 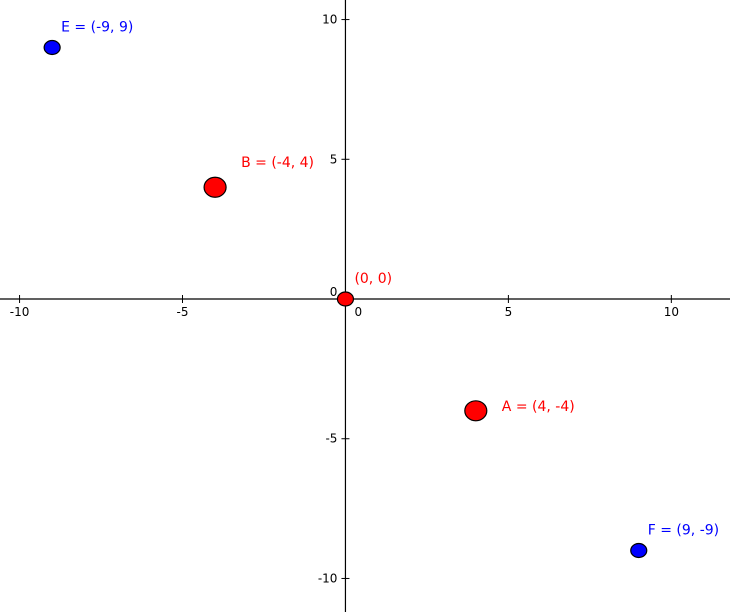 What do you see at coordinates (683, 531) in the screenshot?
I see `point-label-f: F = (9, -9)` at bounding box center [683, 531].